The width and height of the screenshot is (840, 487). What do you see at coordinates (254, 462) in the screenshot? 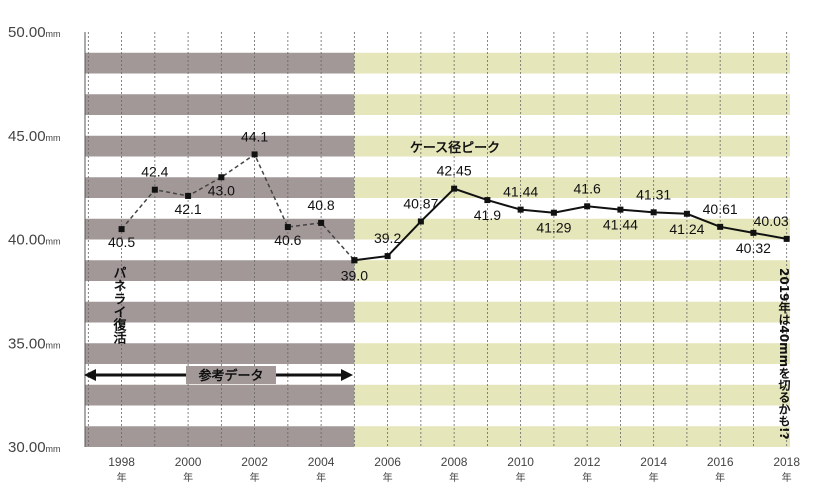
I see `x-tick-label: 2002` at bounding box center [254, 462].